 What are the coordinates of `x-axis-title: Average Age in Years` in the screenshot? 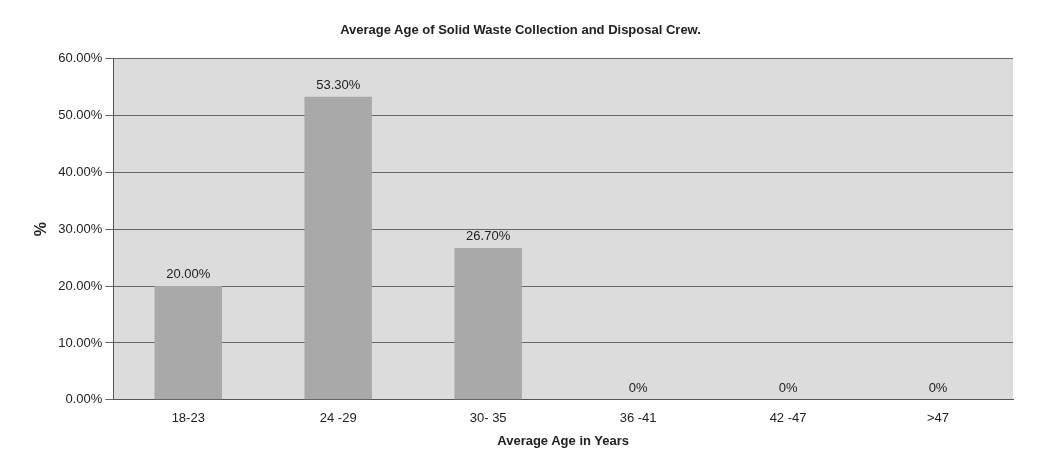 It's located at (563, 440).